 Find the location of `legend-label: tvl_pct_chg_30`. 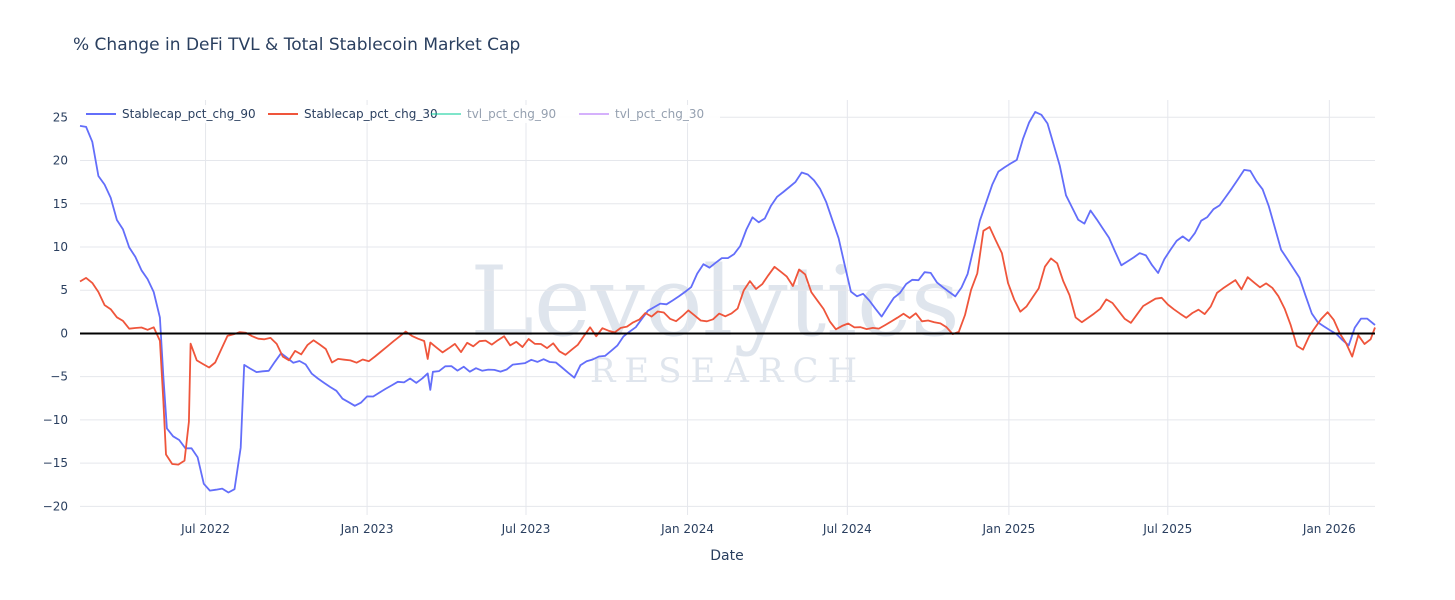

legend-label: tvl_pct_chg_30 is located at coordinates (659, 114).